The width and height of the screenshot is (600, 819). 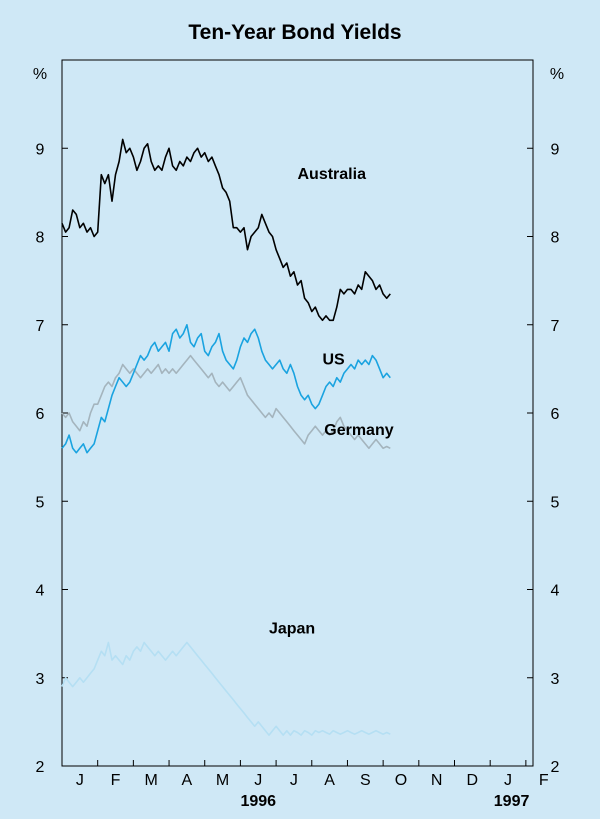 What do you see at coordinates (401, 780) in the screenshot?
I see `x-tick-label: O` at bounding box center [401, 780].